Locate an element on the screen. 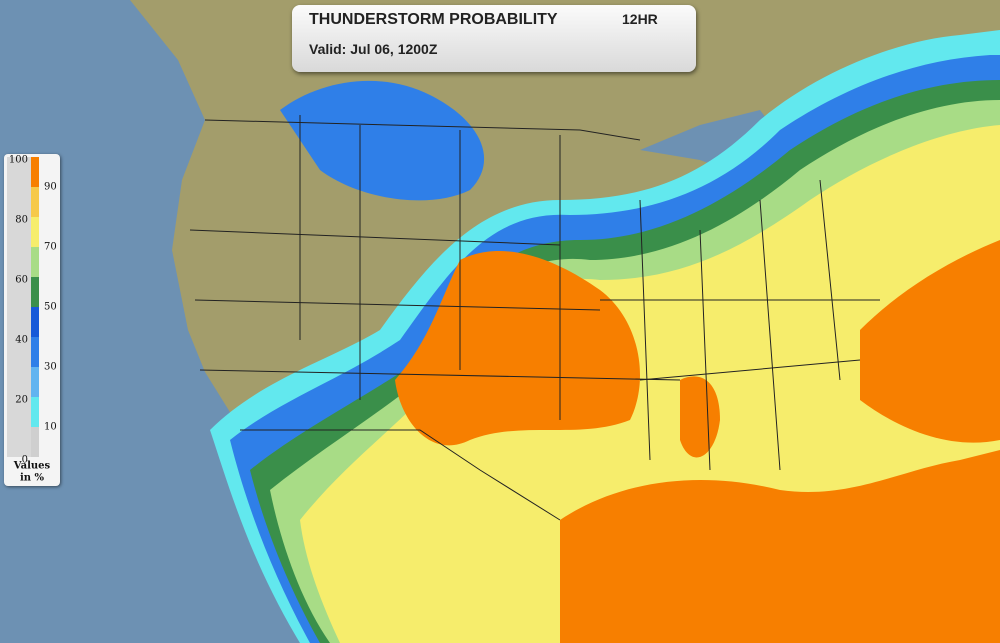  legend-label: 20 is located at coordinates (21, 400).